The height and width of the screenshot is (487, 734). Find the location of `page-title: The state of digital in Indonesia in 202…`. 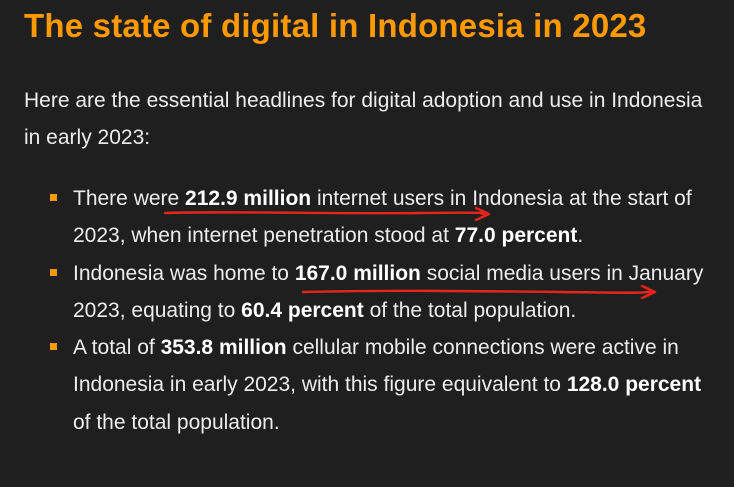

page-title: The state of digital in Indonesia in 202… is located at coordinates (335, 25).